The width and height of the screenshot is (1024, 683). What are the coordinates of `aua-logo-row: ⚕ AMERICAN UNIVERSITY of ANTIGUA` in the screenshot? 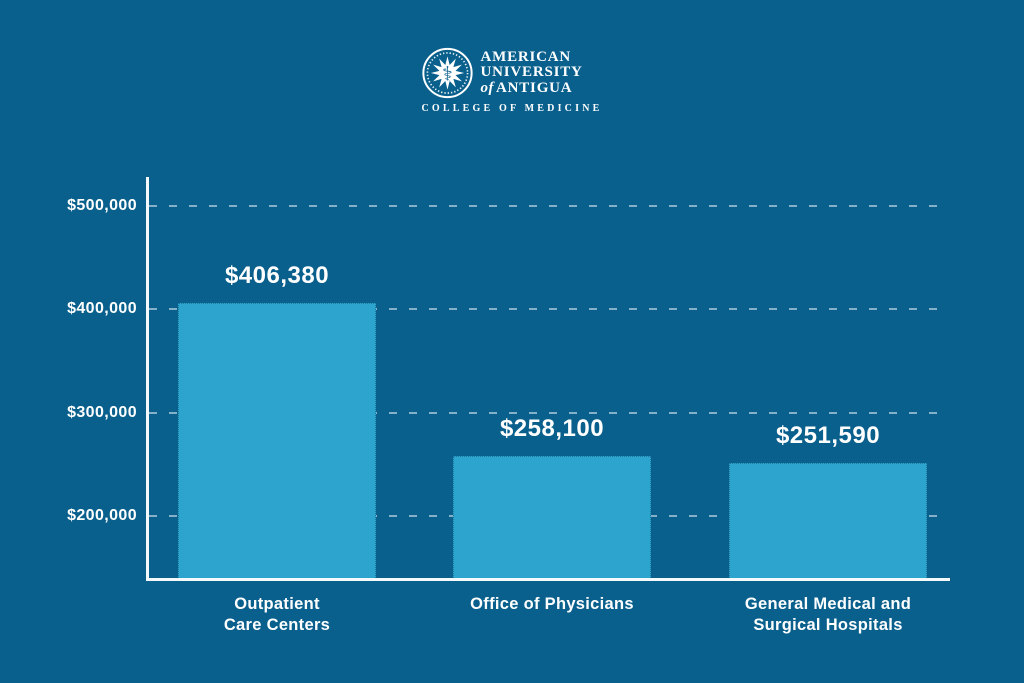 It's located at (511, 73).